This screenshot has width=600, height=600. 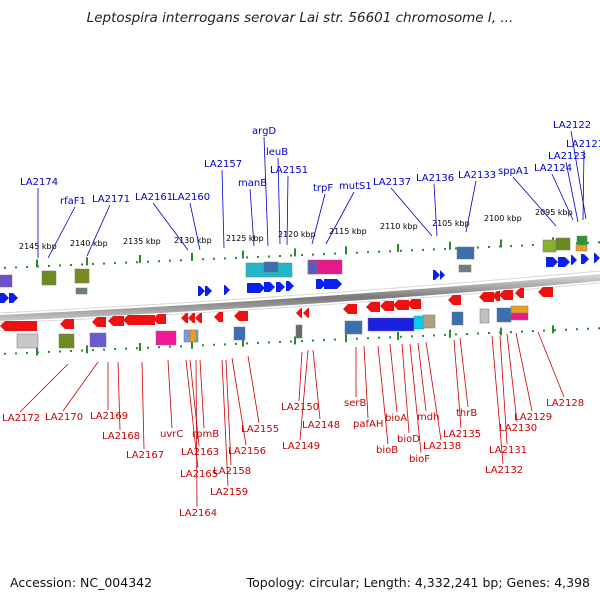 I want to click on reverse-gene-label: pafAH, so click(x=368, y=424).